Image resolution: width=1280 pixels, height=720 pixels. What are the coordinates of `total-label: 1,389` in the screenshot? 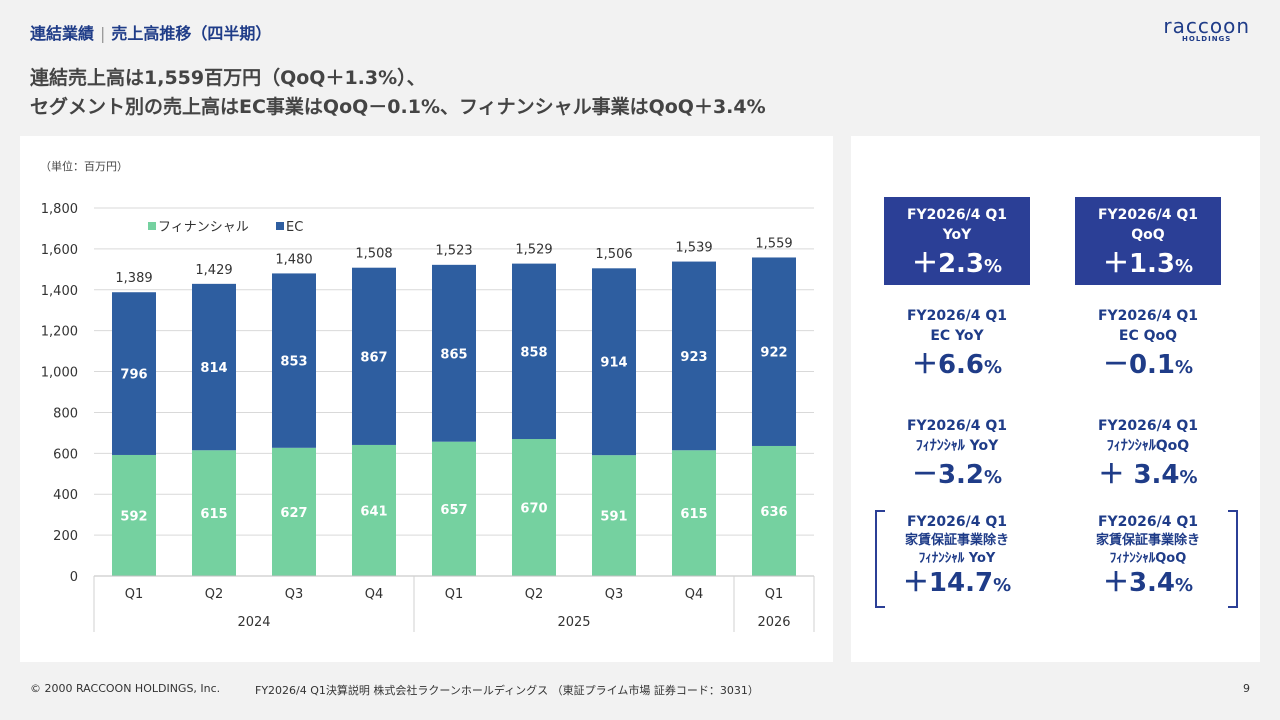 It's located at (133, 278).